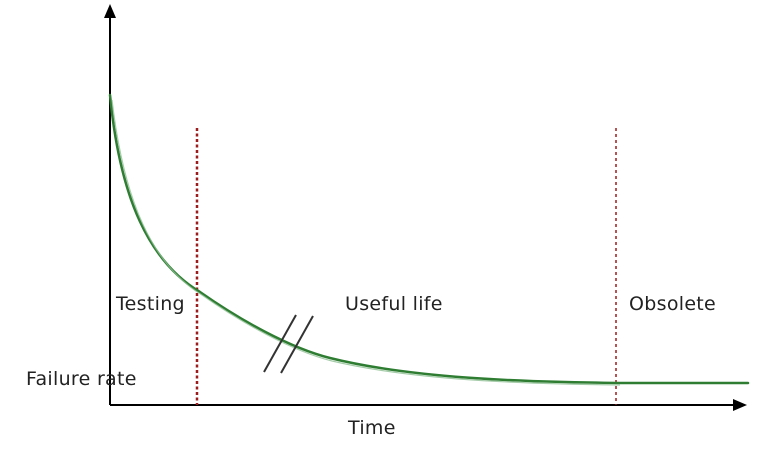 Image resolution: width=759 pixels, height=449 pixels. I want to click on break-mark-left, so click(280, 343).